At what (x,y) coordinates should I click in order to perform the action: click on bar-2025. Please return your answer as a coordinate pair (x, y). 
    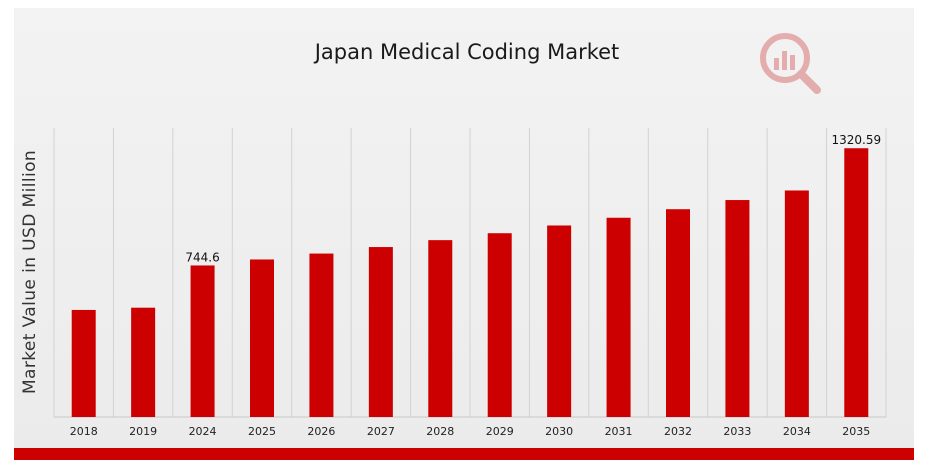
    Looking at the image, I should click on (262, 338).